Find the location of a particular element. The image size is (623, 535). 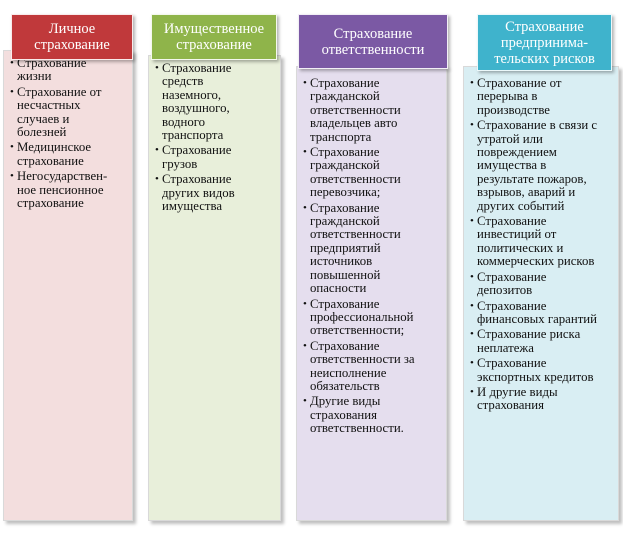

list-item: Страхование других видов имущества is located at coordinates (215, 193).